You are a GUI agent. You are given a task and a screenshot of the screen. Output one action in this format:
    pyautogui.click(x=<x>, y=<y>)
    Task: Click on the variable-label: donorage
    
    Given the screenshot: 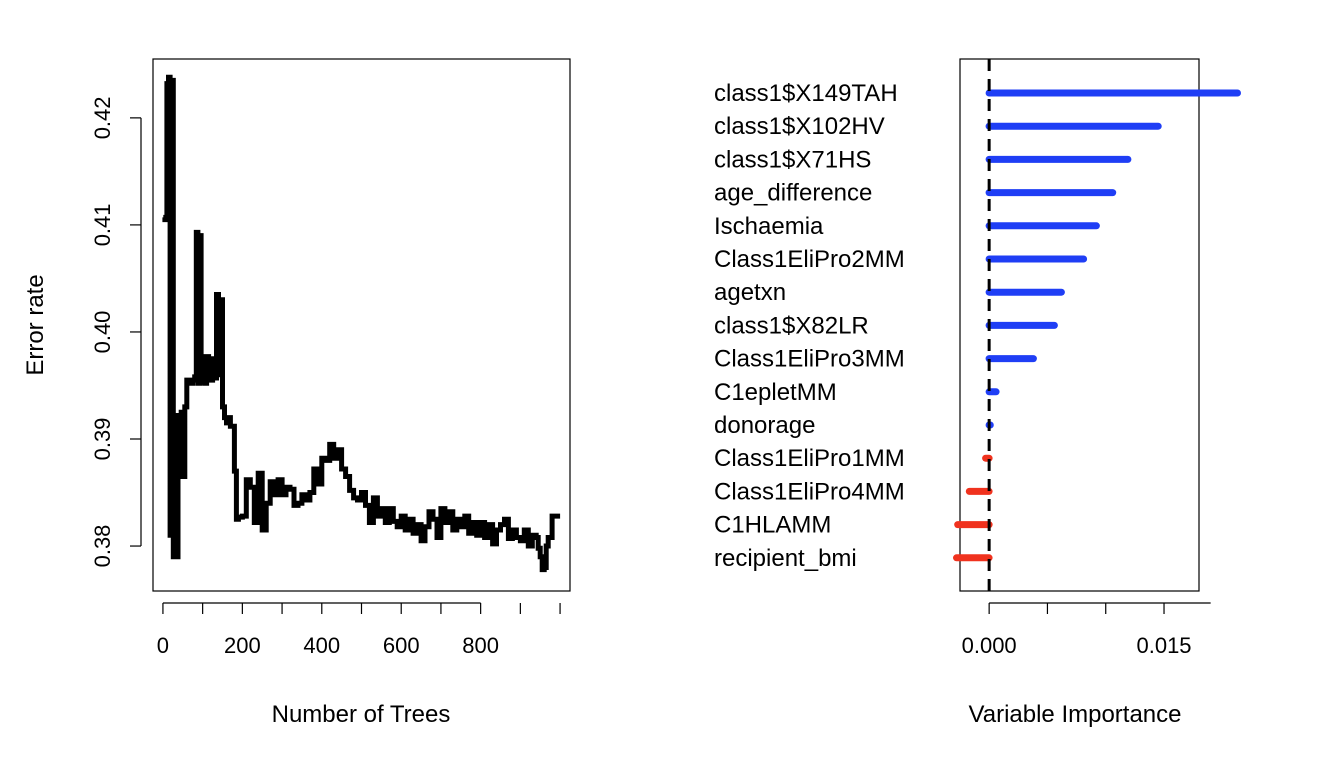 What is the action you would take?
    pyautogui.click(x=764, y=425)
    